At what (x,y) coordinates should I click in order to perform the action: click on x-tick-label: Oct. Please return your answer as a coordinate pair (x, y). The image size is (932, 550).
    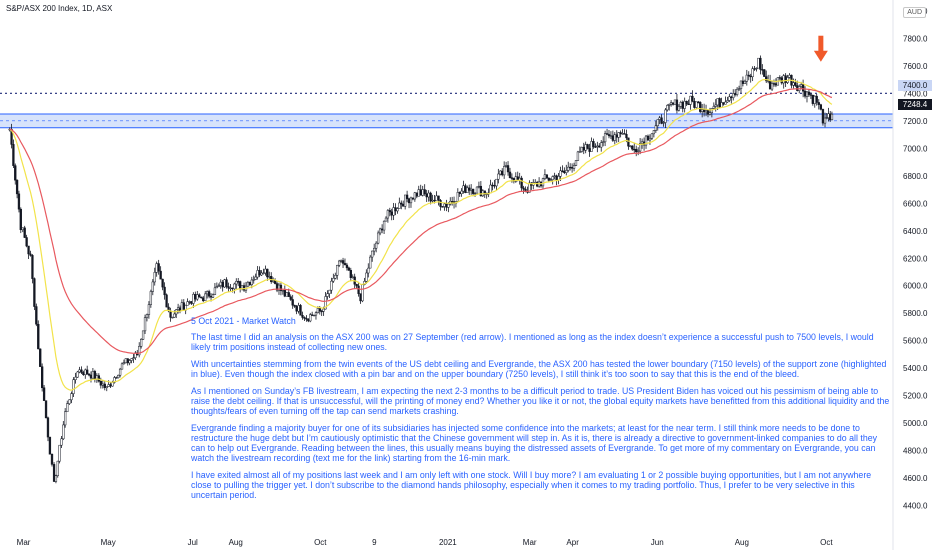
    Looking at the image, I should click on (826, 542).